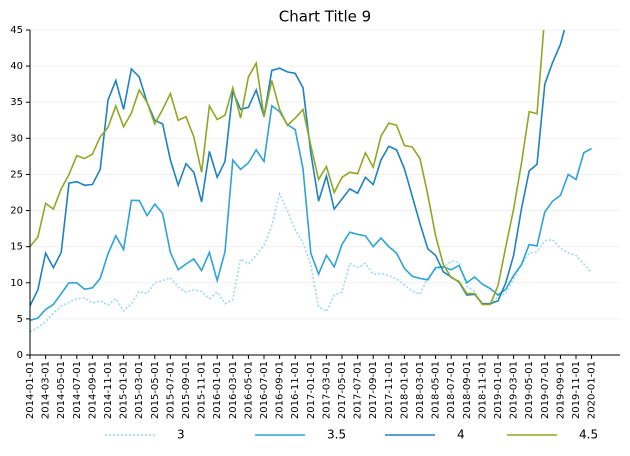 This screenshot has height=456, width=630. What do you see at coordinates (46, 390) in the screenshot?
I see `x-tick-label: 2014-03-01` at bounding box center [46, 390].